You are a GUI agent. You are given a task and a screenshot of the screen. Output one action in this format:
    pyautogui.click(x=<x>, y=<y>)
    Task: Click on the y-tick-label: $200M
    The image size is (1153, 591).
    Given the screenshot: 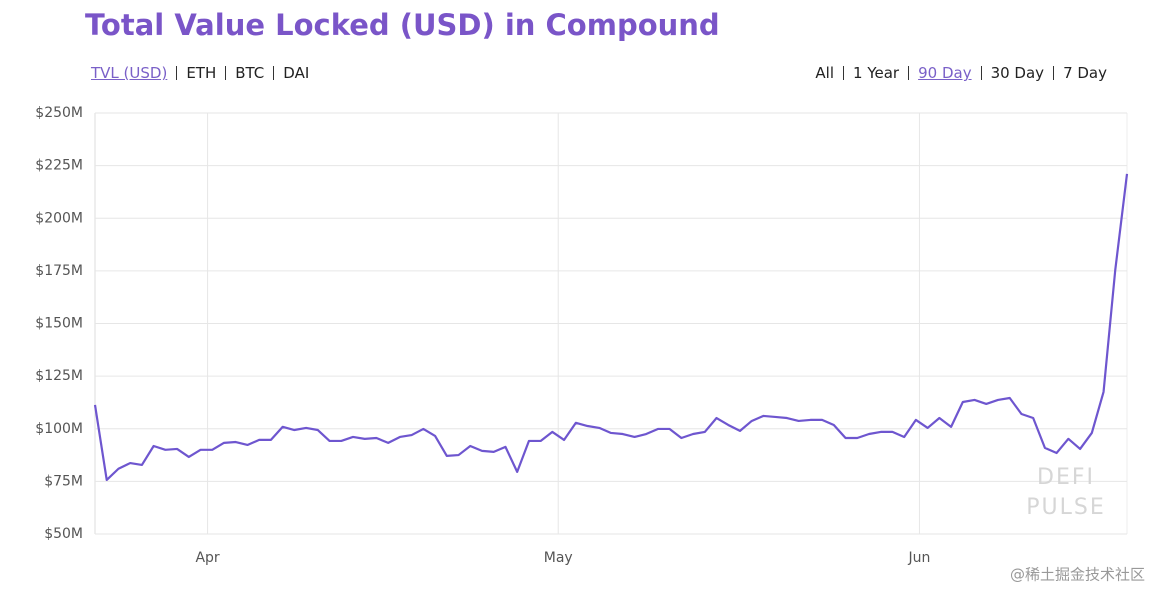 What is the action you would take?
    pyautogui.click(x=59, y=218)
    